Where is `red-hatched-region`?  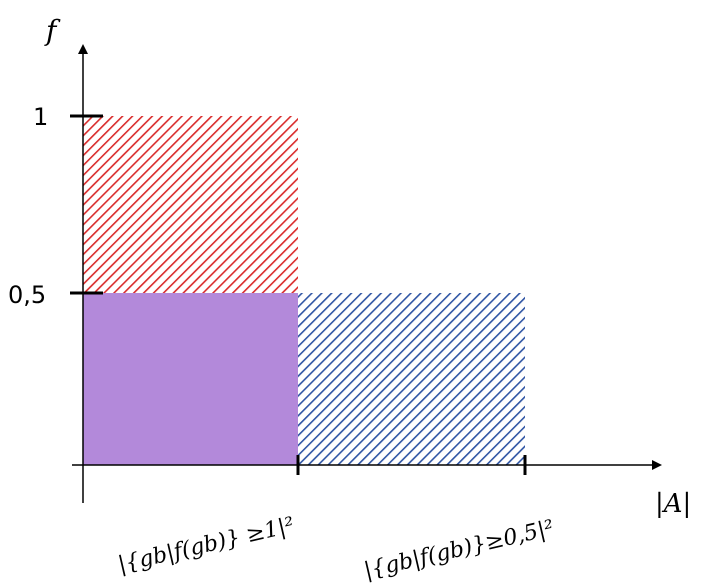 red-hatched-region is located at coordinates (190, 204).